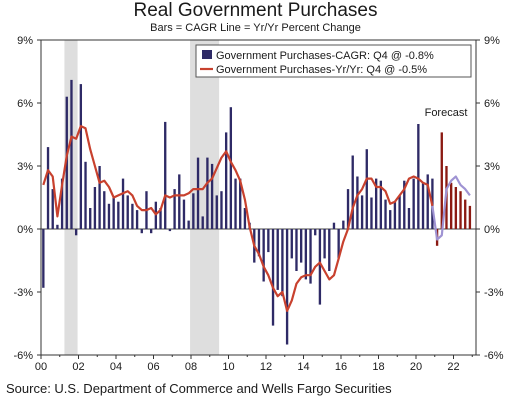  Describe the element at coordinates (446, 113) in the screenshot. I see `forecast-label: Forecast` at that location.